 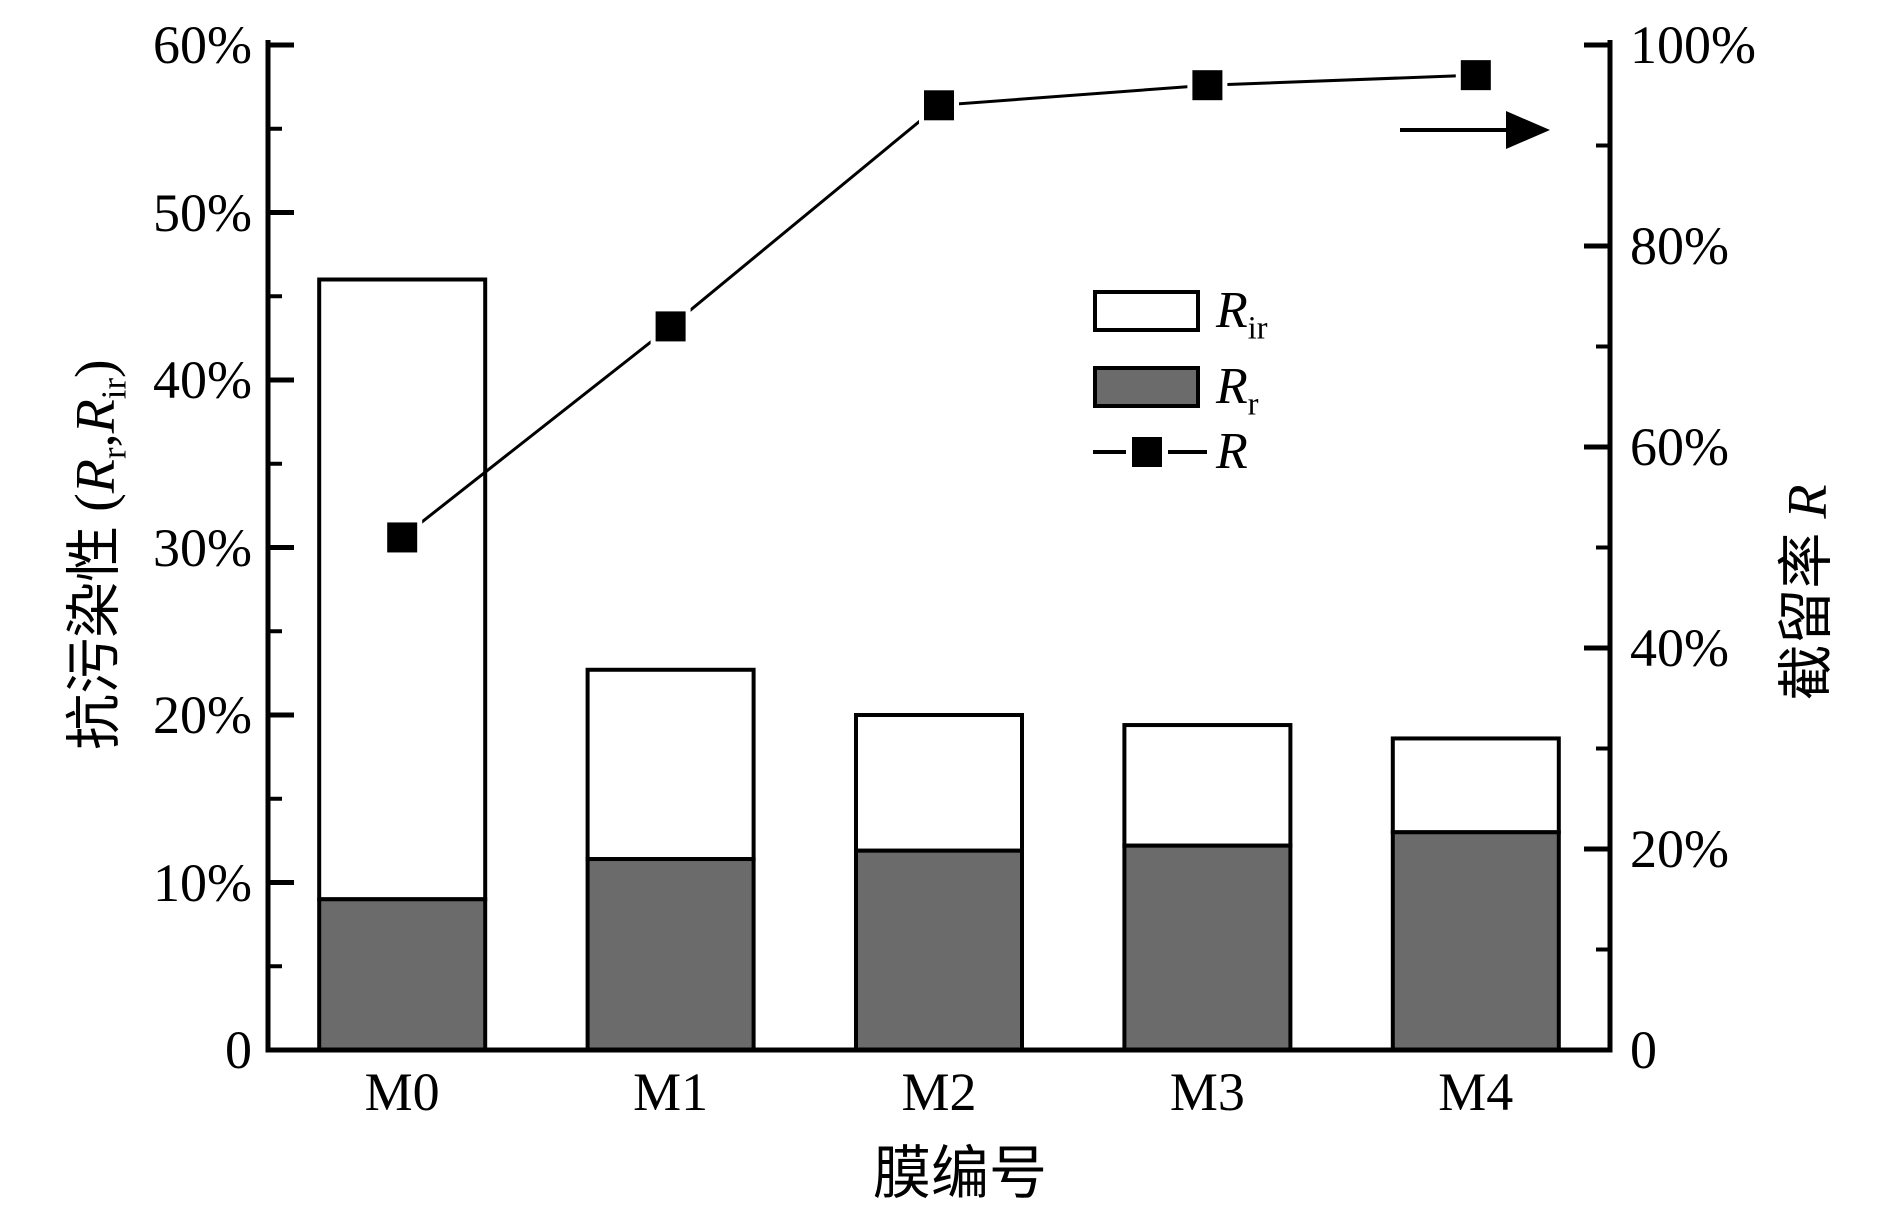 I want to click on y-left-title-R2: R, so click(x=95, y=416).